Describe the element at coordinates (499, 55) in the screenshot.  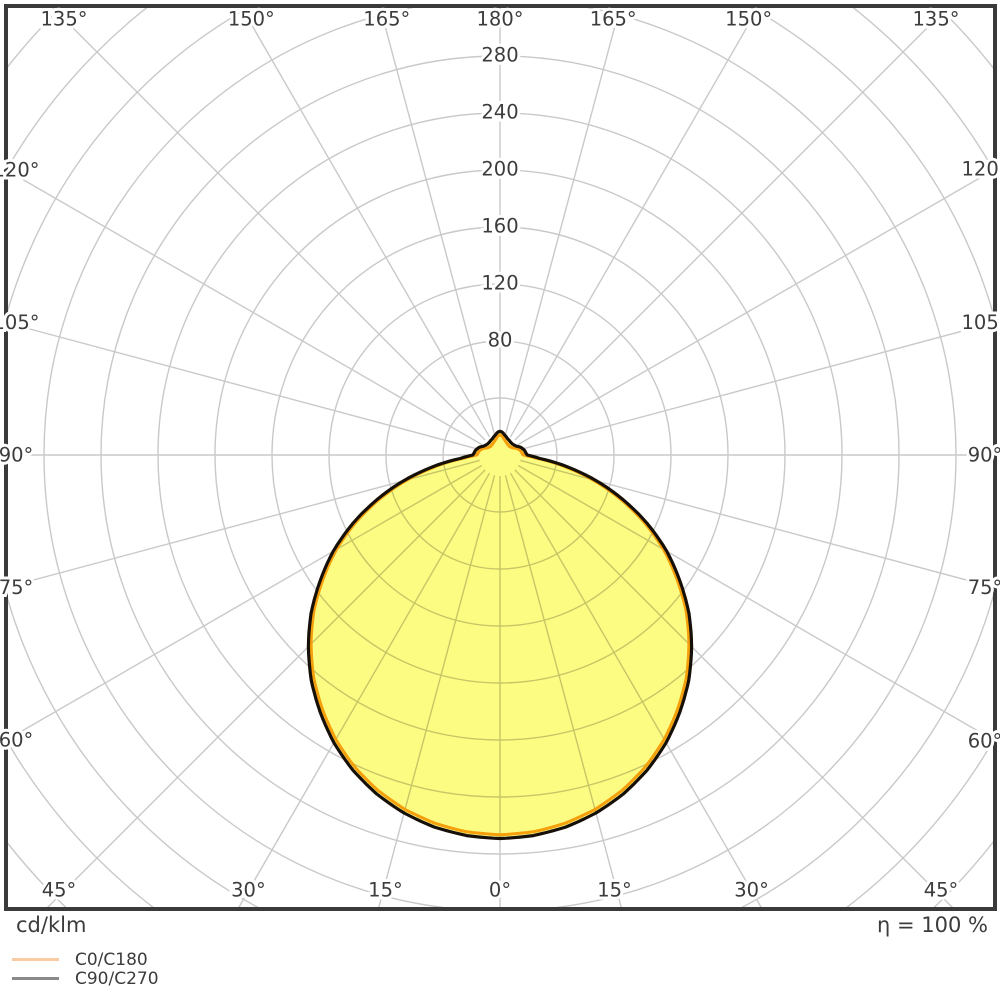
I see `intensity-ring-label: 280` at that location.